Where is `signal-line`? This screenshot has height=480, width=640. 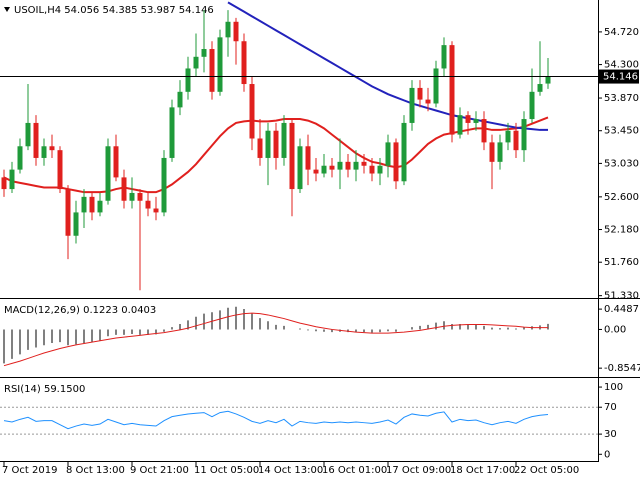
signal-line is located at coordinates (276, 339).